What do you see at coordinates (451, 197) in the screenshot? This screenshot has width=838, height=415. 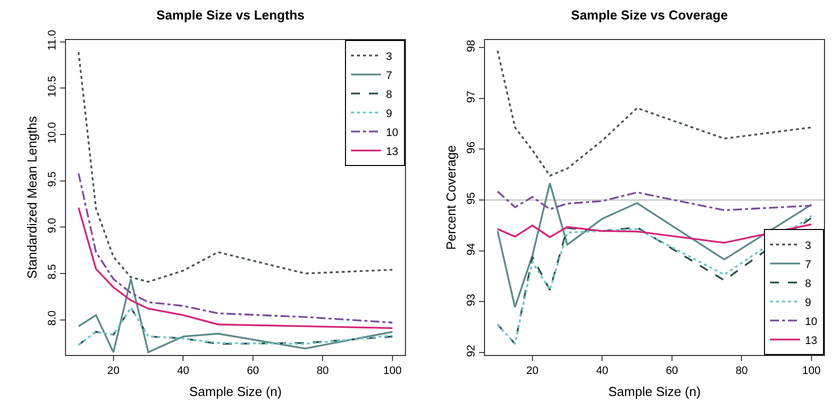 I see `y-axis-title: Percent Coverage` at bounding box center [451, 197].